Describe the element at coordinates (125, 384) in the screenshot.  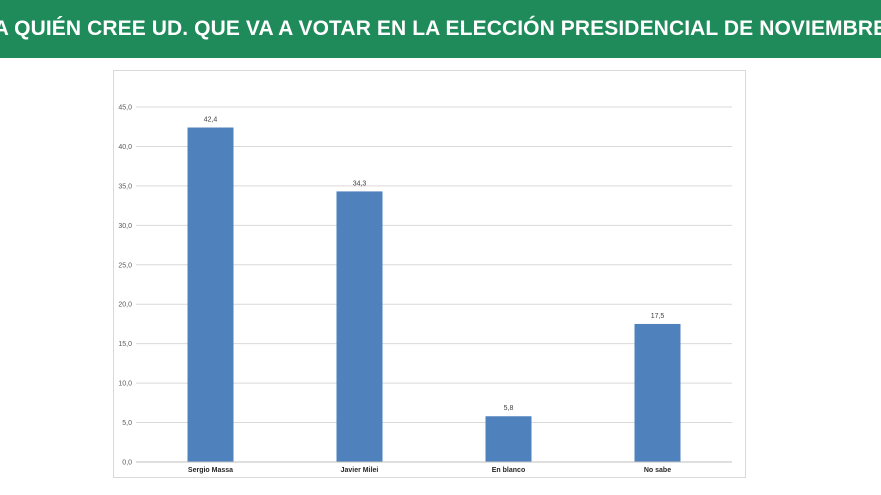
I see `y-tick-label: 10,0` at that location.